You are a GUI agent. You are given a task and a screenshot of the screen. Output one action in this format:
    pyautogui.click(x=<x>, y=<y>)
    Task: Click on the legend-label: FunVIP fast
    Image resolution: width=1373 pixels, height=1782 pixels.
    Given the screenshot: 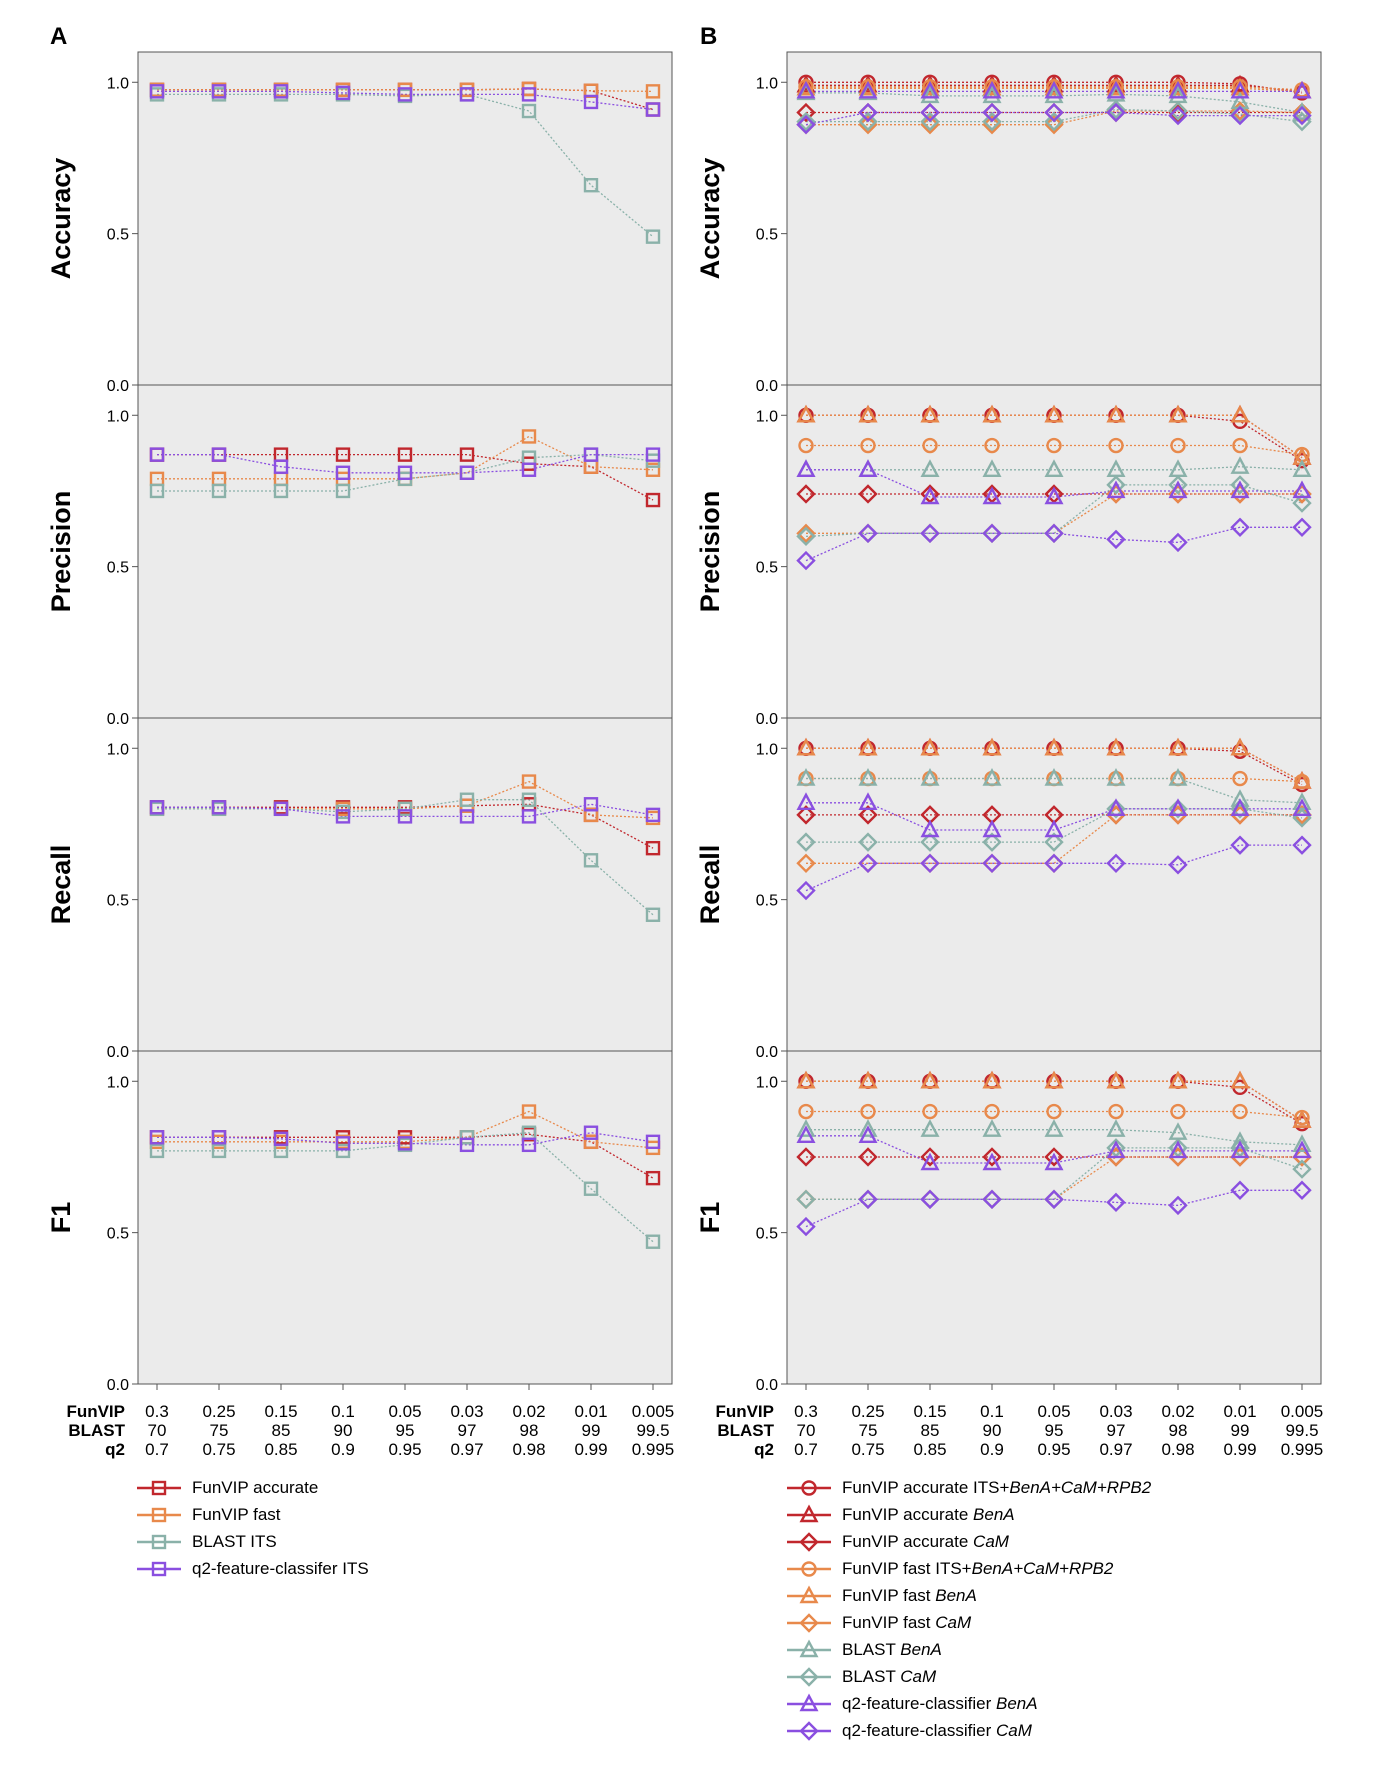 What is the action you would take?
    pyautogui.click(x=236, y=1514)
    